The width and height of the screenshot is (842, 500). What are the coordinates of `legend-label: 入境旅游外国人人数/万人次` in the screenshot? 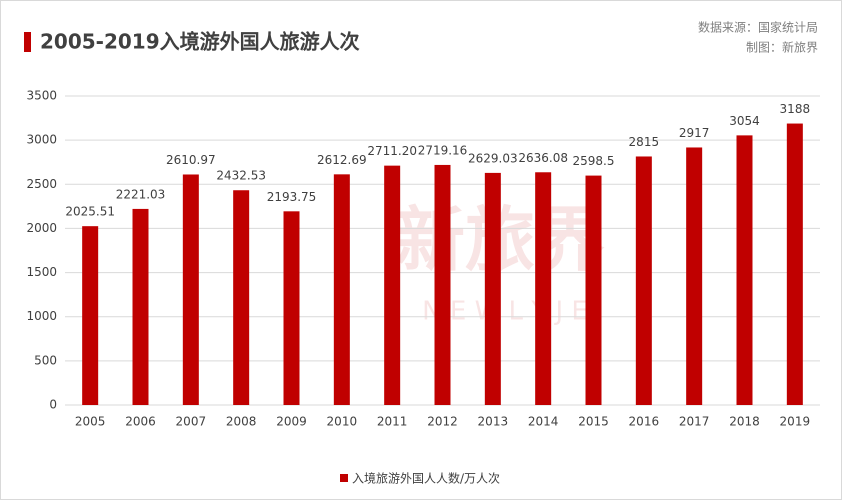 It's located at (426, 478).